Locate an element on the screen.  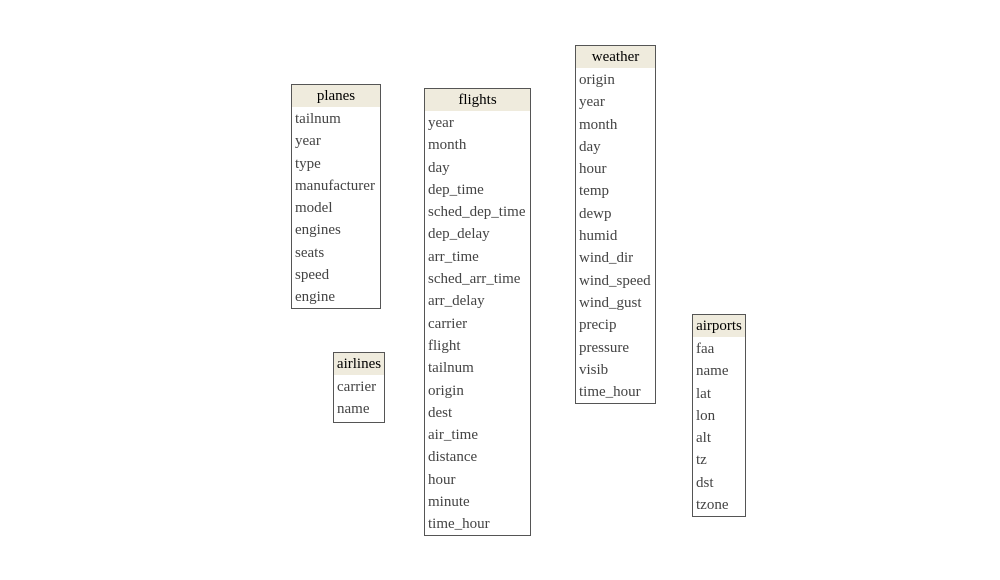
field-list-airlines: carrier name is located at coordinates (359, 398).